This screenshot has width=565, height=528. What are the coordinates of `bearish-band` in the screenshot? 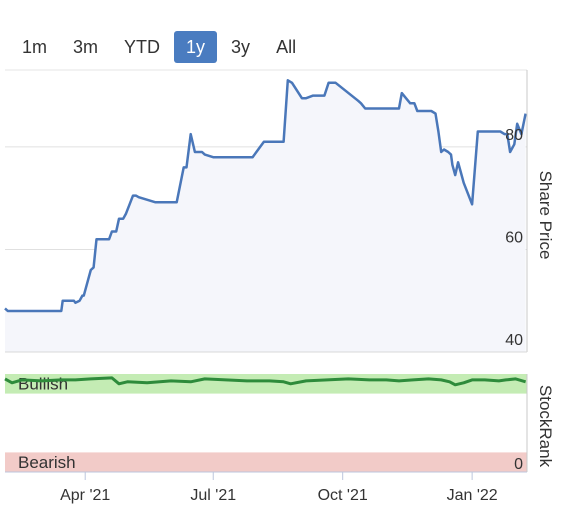 It's located at (266, 462).